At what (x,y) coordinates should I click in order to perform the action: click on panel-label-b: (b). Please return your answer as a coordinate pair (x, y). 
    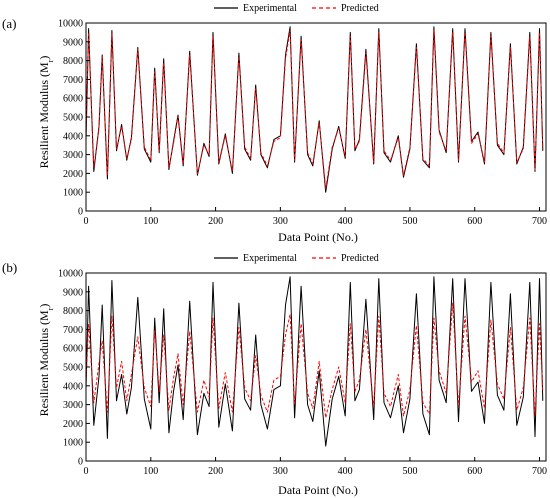
    Looking at the image, I should click on (9, 267).